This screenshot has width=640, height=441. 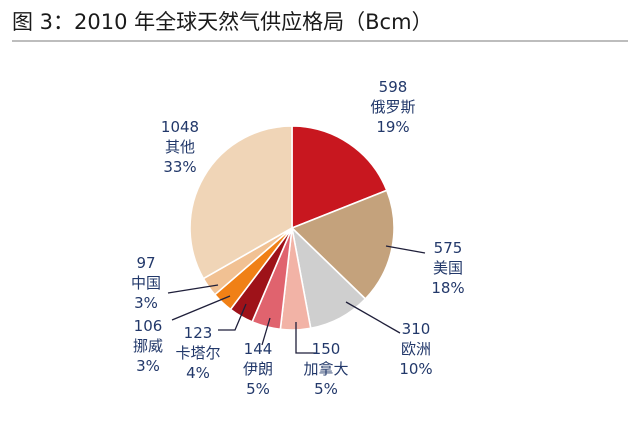 I want to click on slice-percent-label-8: 3%, so click(x=146, y=303).